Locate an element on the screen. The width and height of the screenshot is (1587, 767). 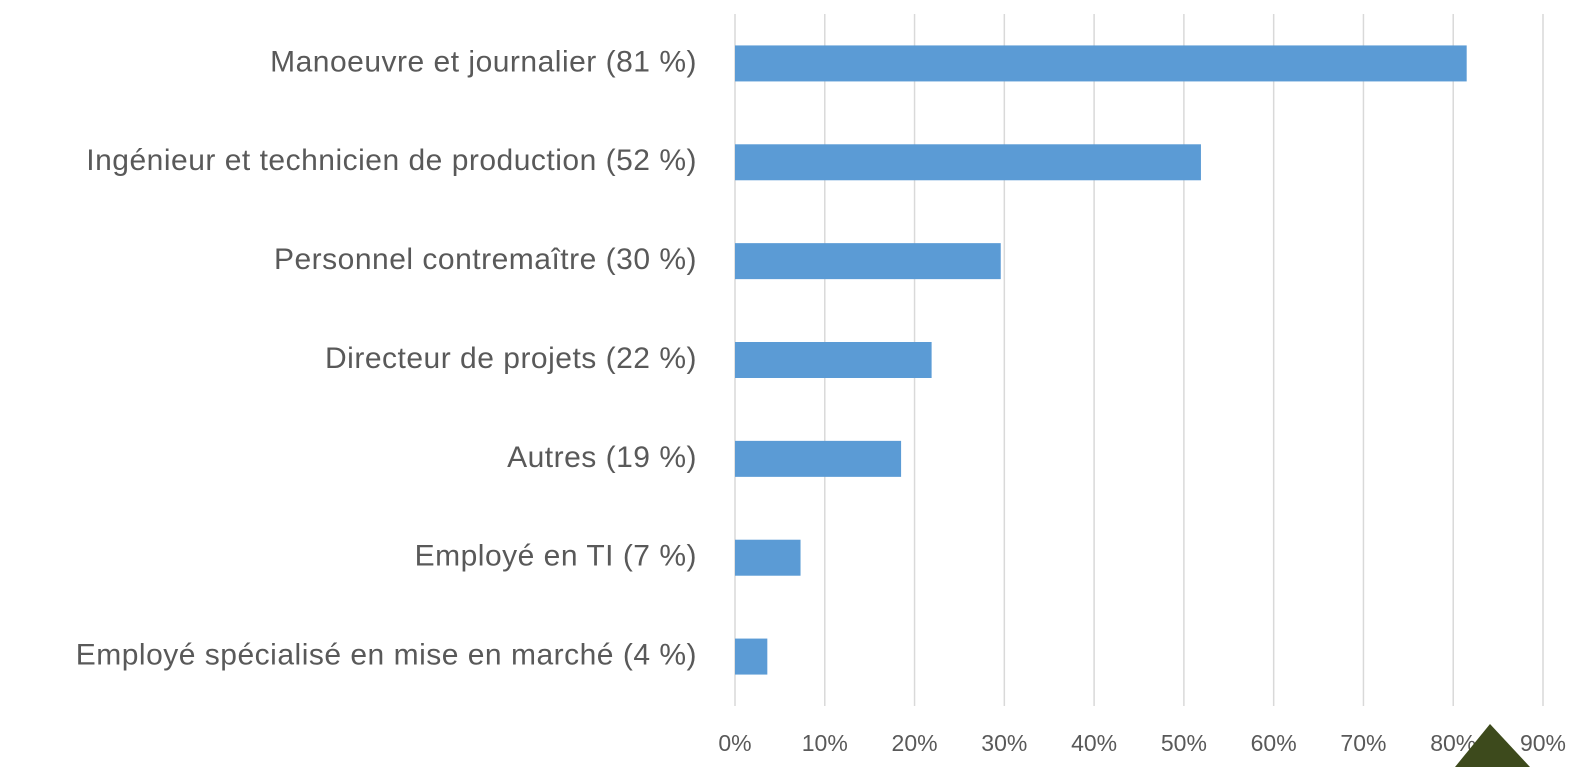
y-tick-label: Employé en TI (7 %) is located at coordinates (556, 556).